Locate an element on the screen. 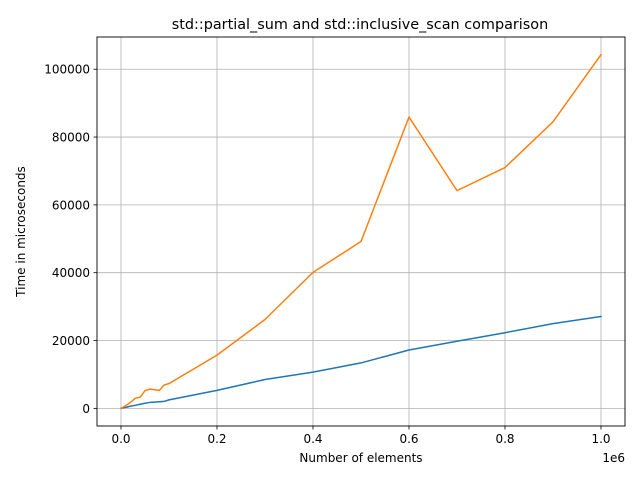 The height and width of the screenshot is (484, 640). x-tick-label: 0.8 is located at coordinates (504, 439).